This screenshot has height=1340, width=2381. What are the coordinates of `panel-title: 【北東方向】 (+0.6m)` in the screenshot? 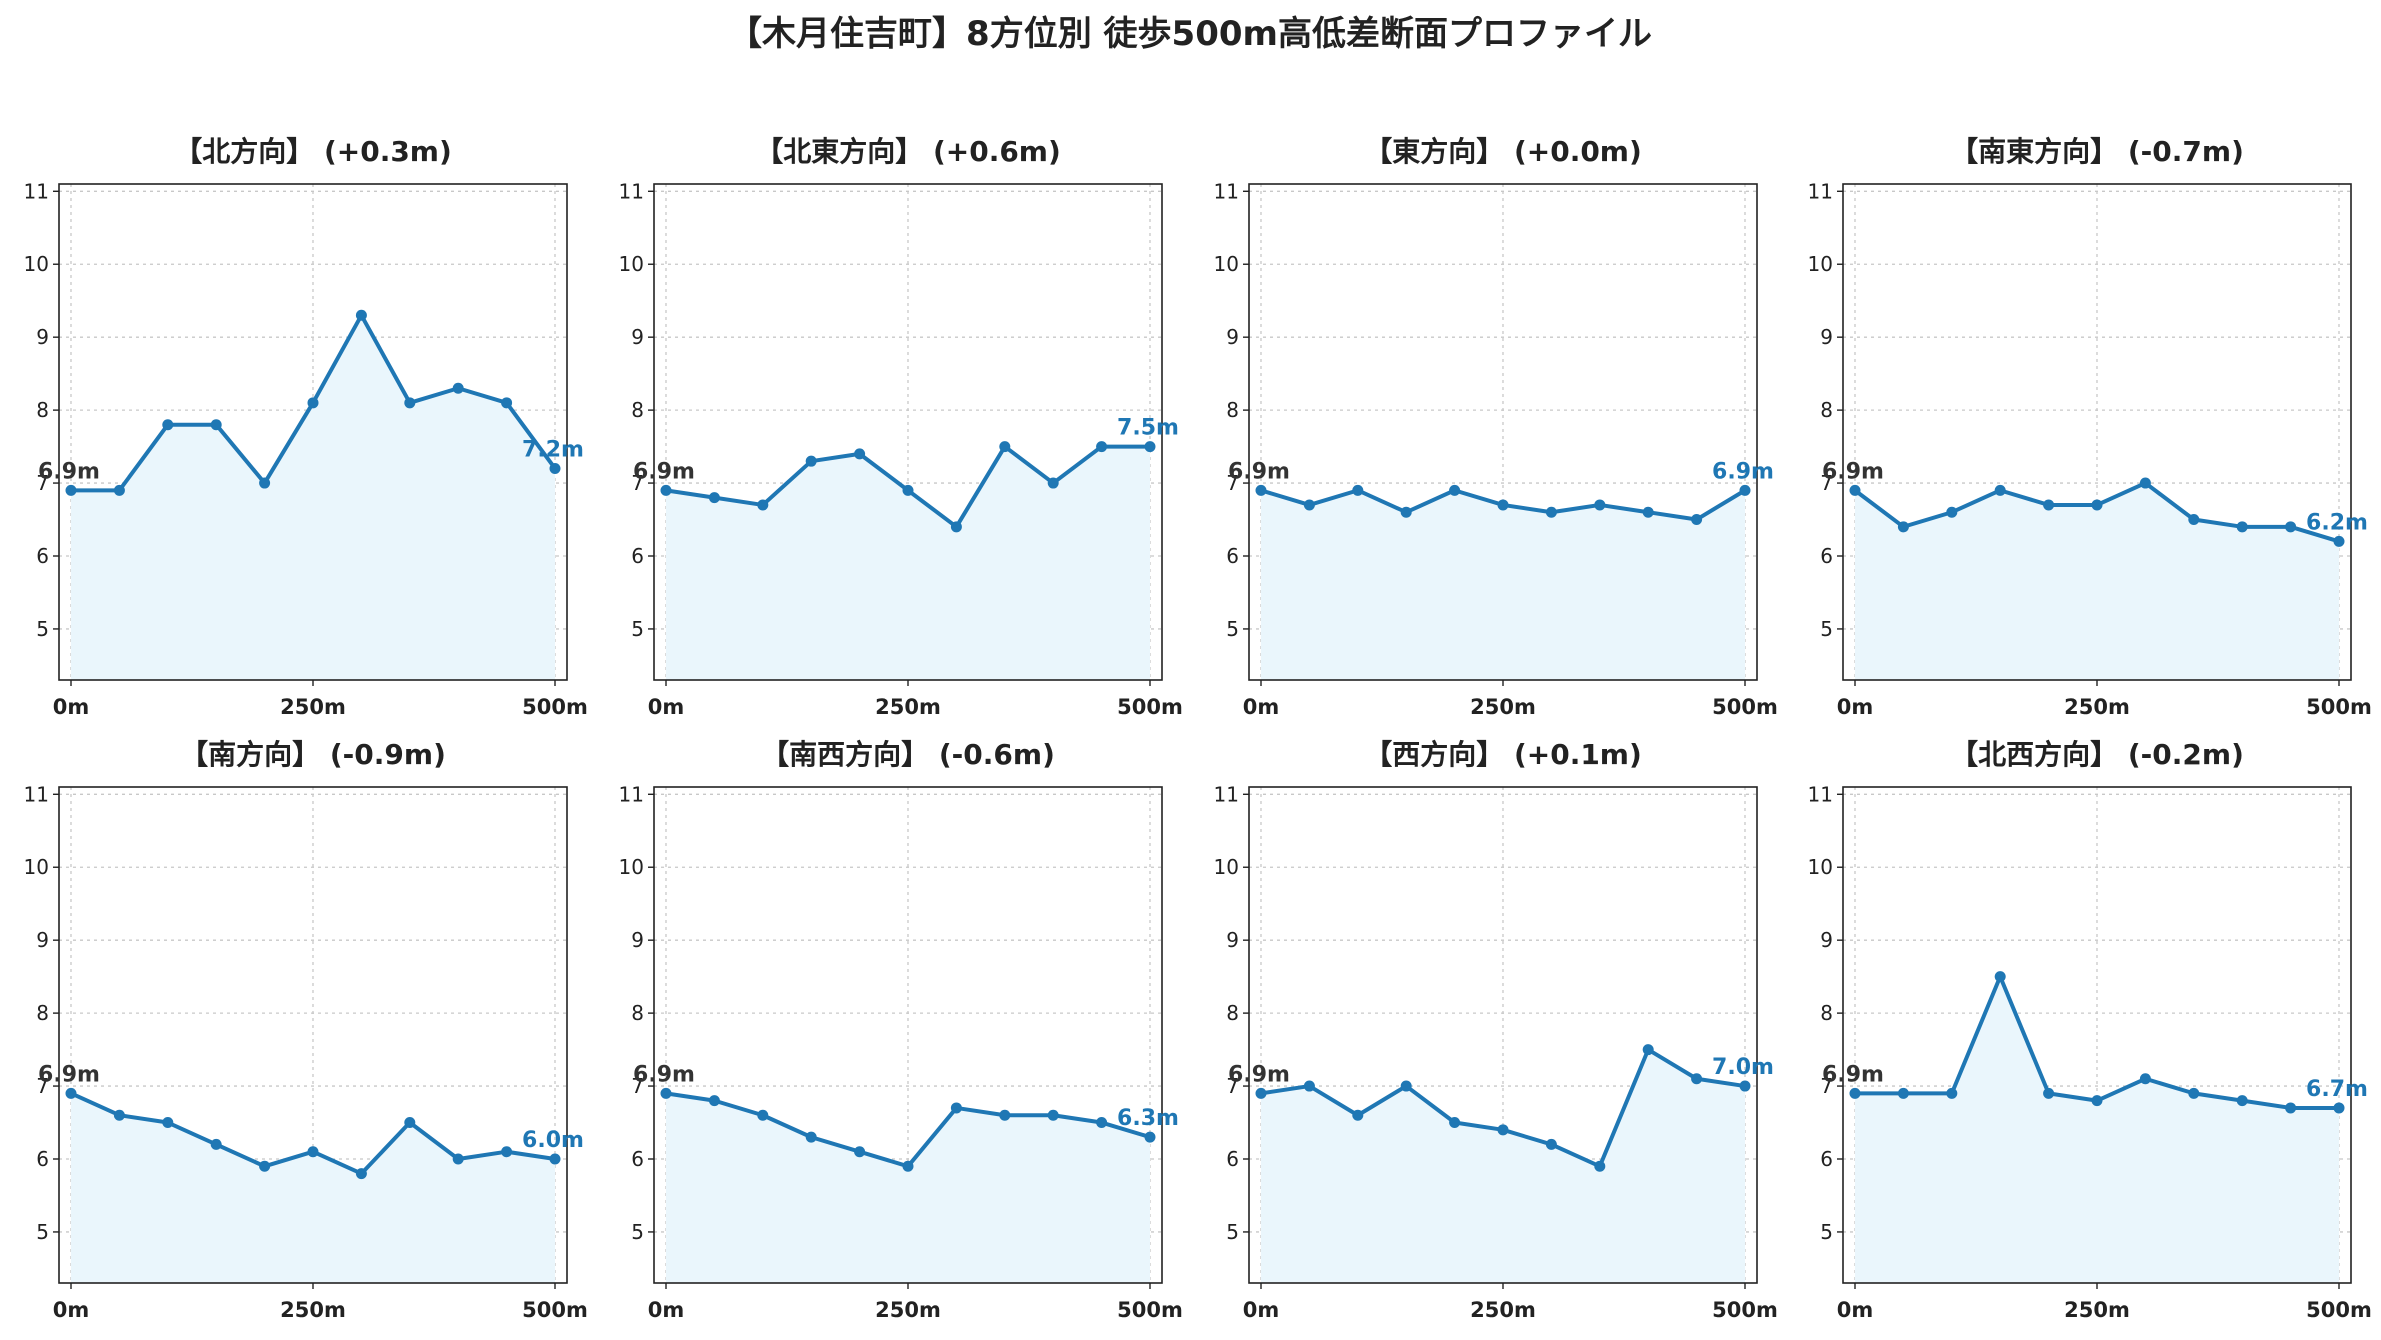 It's located at (908, 151).